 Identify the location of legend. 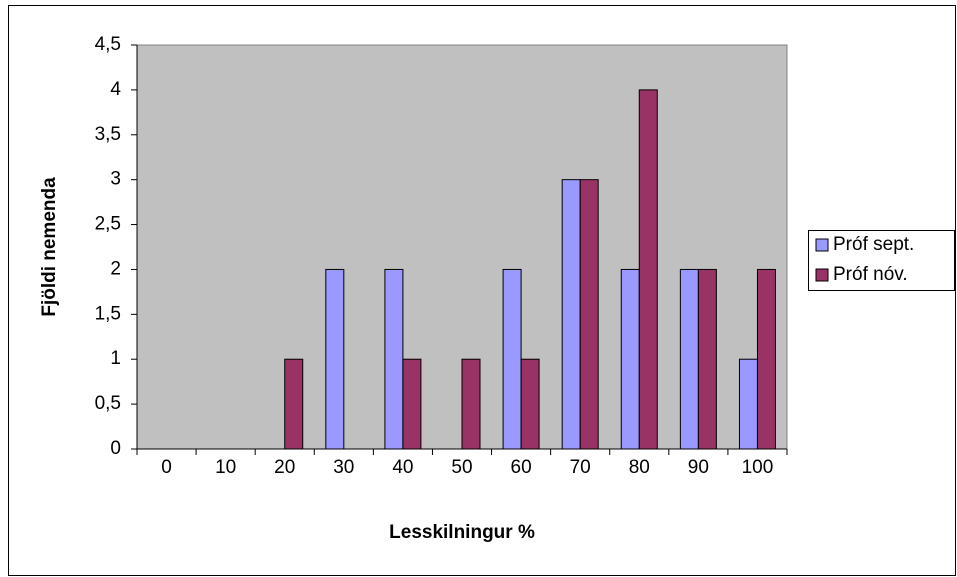
(881, 260).